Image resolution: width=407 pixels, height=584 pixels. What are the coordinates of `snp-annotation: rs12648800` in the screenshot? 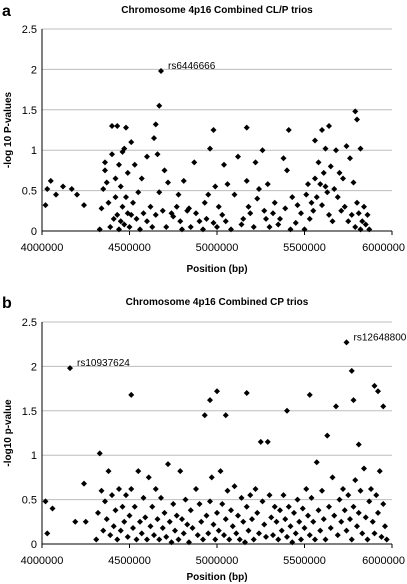 It's located at (380, 337).